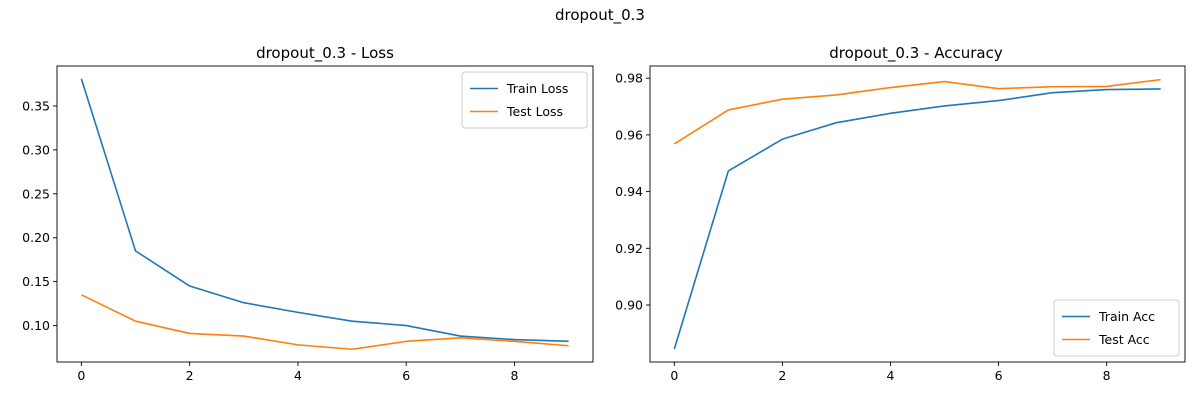 This screenshot has height=400, width=1200. I want to click on loss-legend-label: Test Loss, so click(534, 111).